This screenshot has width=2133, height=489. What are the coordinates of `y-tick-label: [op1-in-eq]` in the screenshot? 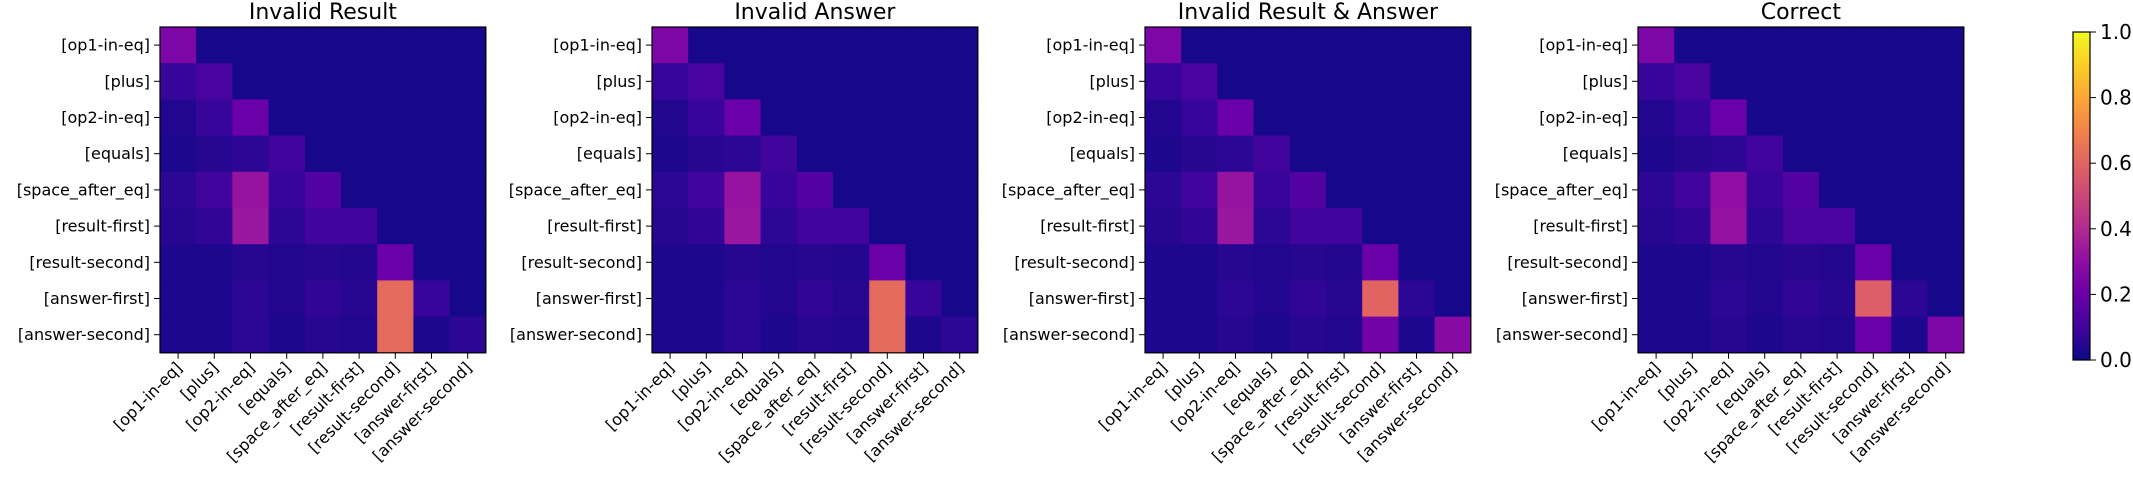 It's located at (1583, 45).